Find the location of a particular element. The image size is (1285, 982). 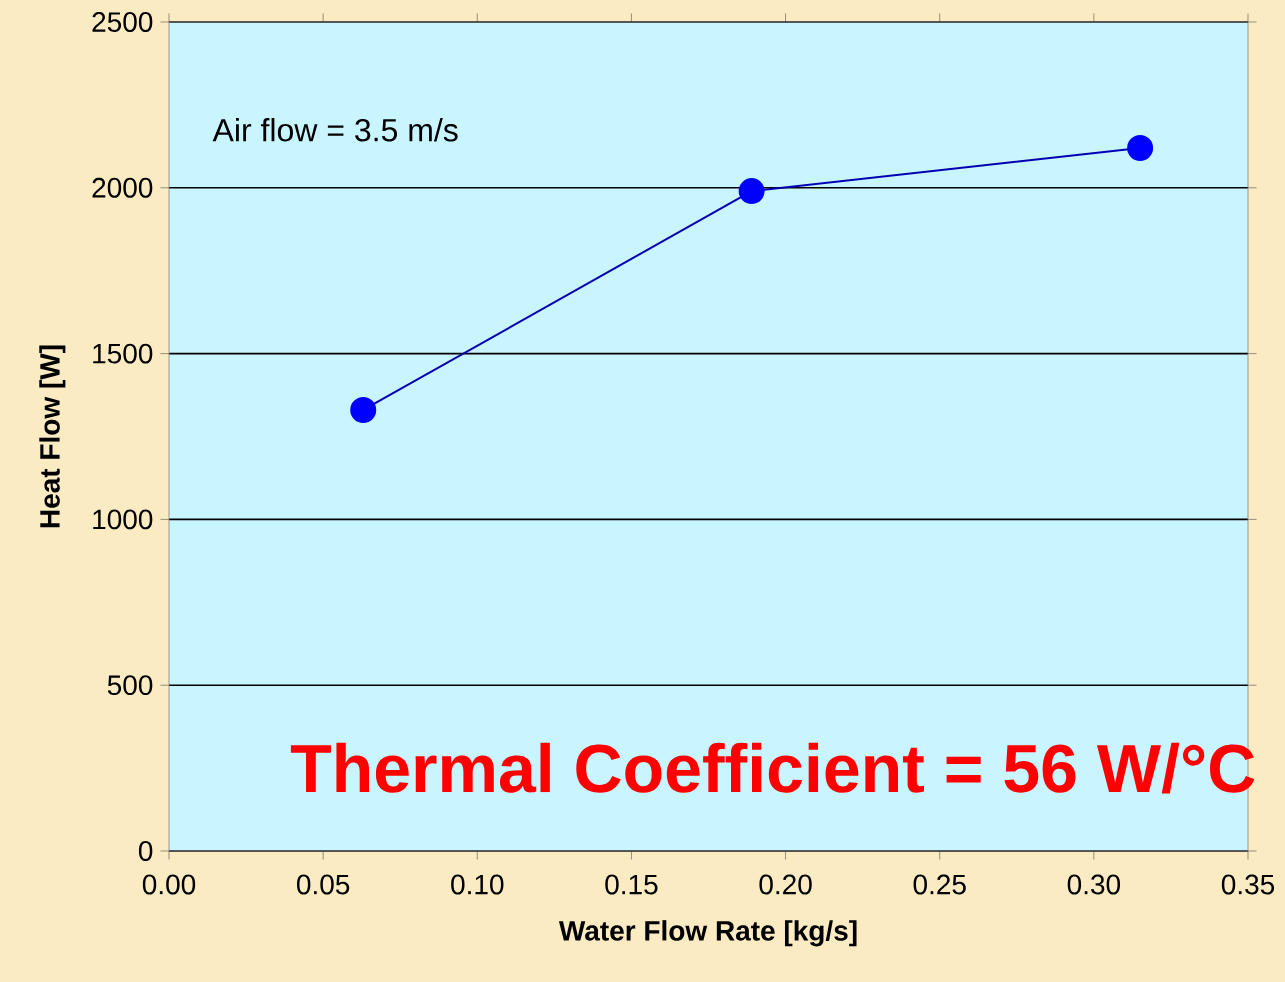

annotation: Thermal Coefficient = 56 W/°C is located at coordinates (772, 768).